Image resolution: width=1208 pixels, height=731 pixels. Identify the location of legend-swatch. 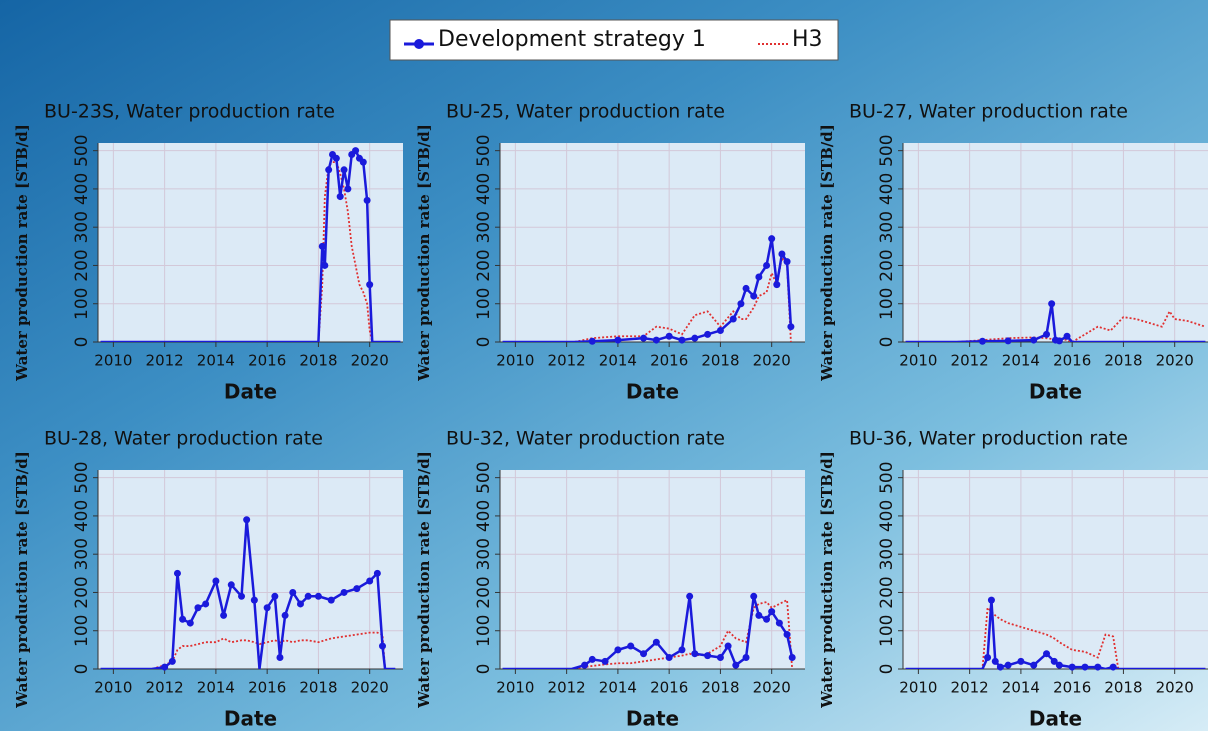
(419, 44).